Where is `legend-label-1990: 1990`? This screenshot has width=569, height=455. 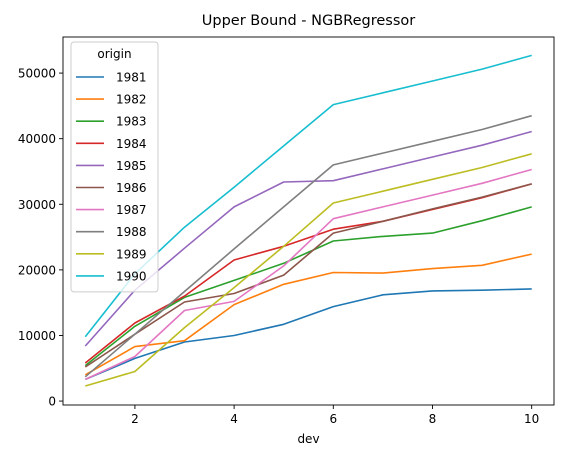
legend-label-1990: 1990 is located at coordinates (131, 276).